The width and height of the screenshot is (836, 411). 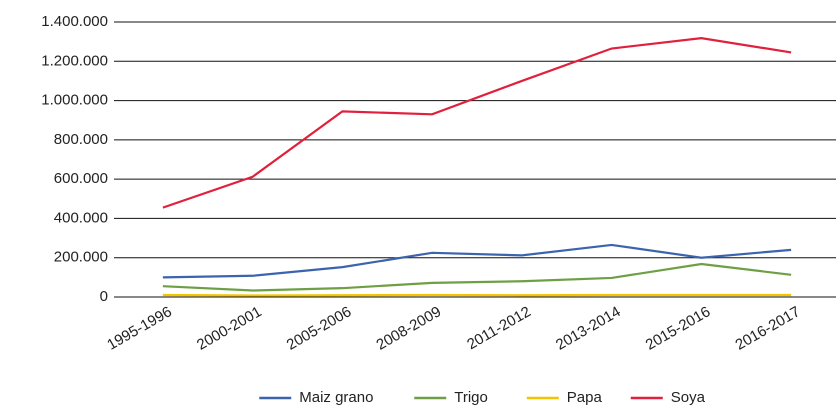 I want to click on x-tick-label: 2000-2001, so click(x=229, y=328).